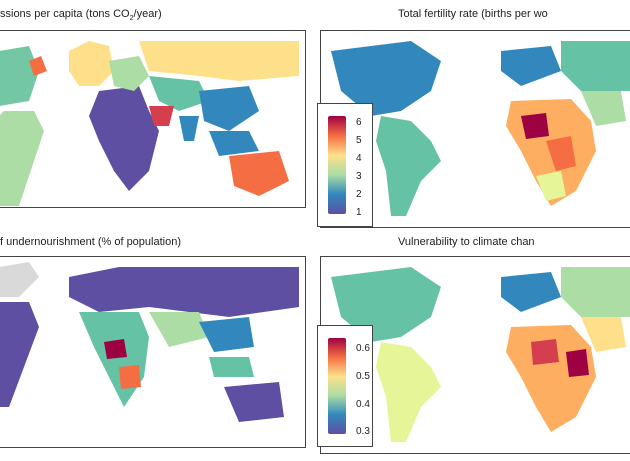  I want to click on panel-title-co2: ssions per capita (tons CO2/year), so click(81, 15).